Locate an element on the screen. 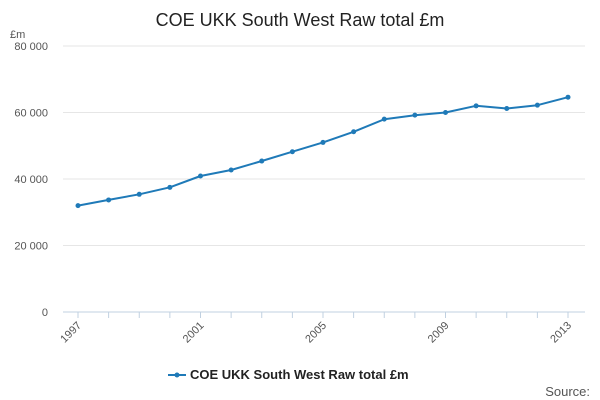  x-tick-label: 1997 is located at coordinates (71, 333).